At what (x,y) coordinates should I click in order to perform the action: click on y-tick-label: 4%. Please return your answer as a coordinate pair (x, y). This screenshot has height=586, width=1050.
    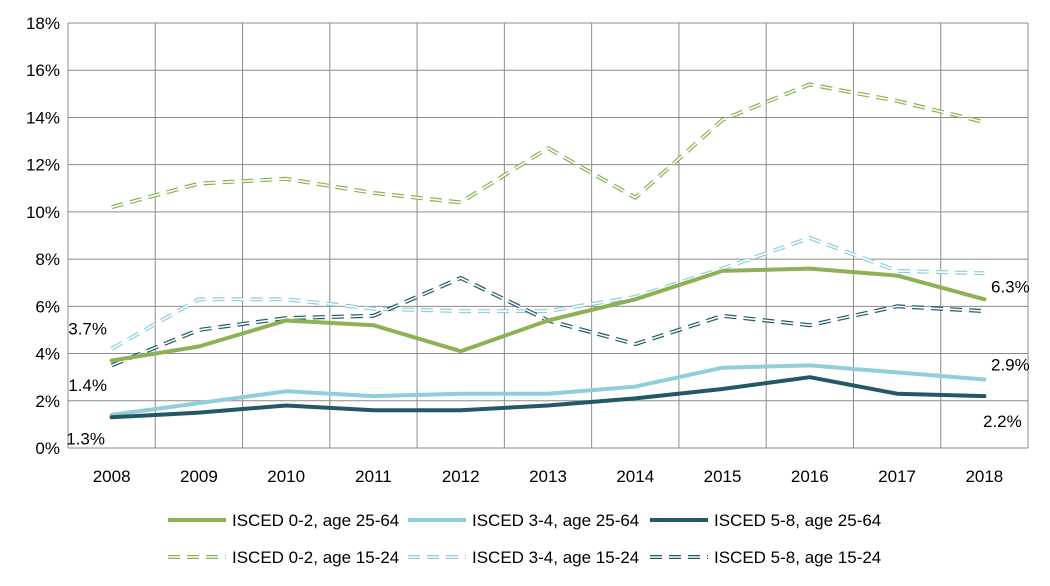
    Looking at the image, I should click on (47, 354).